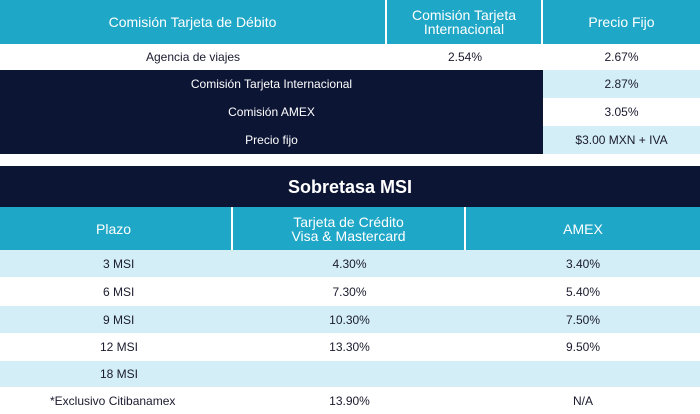 The width and height of the screenshot is (700, 414). What do you see at coordinates (271, 140) in the screenshot?
I see `dark-row-label: Precio fijo` at bounding box center [271, 140].